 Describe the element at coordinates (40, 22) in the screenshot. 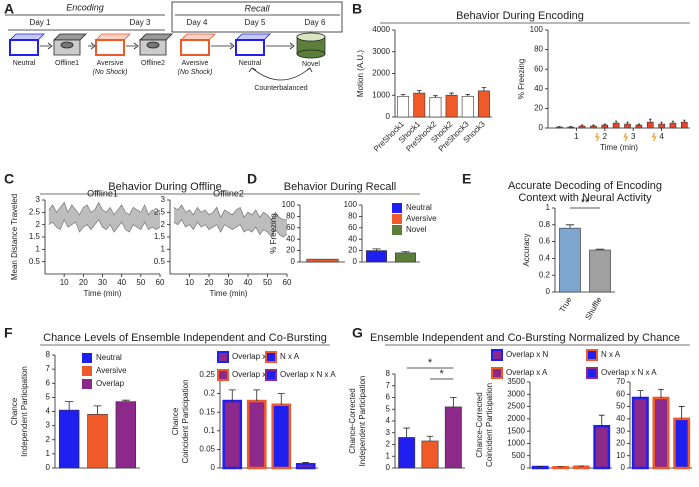

I see `diagram-day: Day 1` at that location.